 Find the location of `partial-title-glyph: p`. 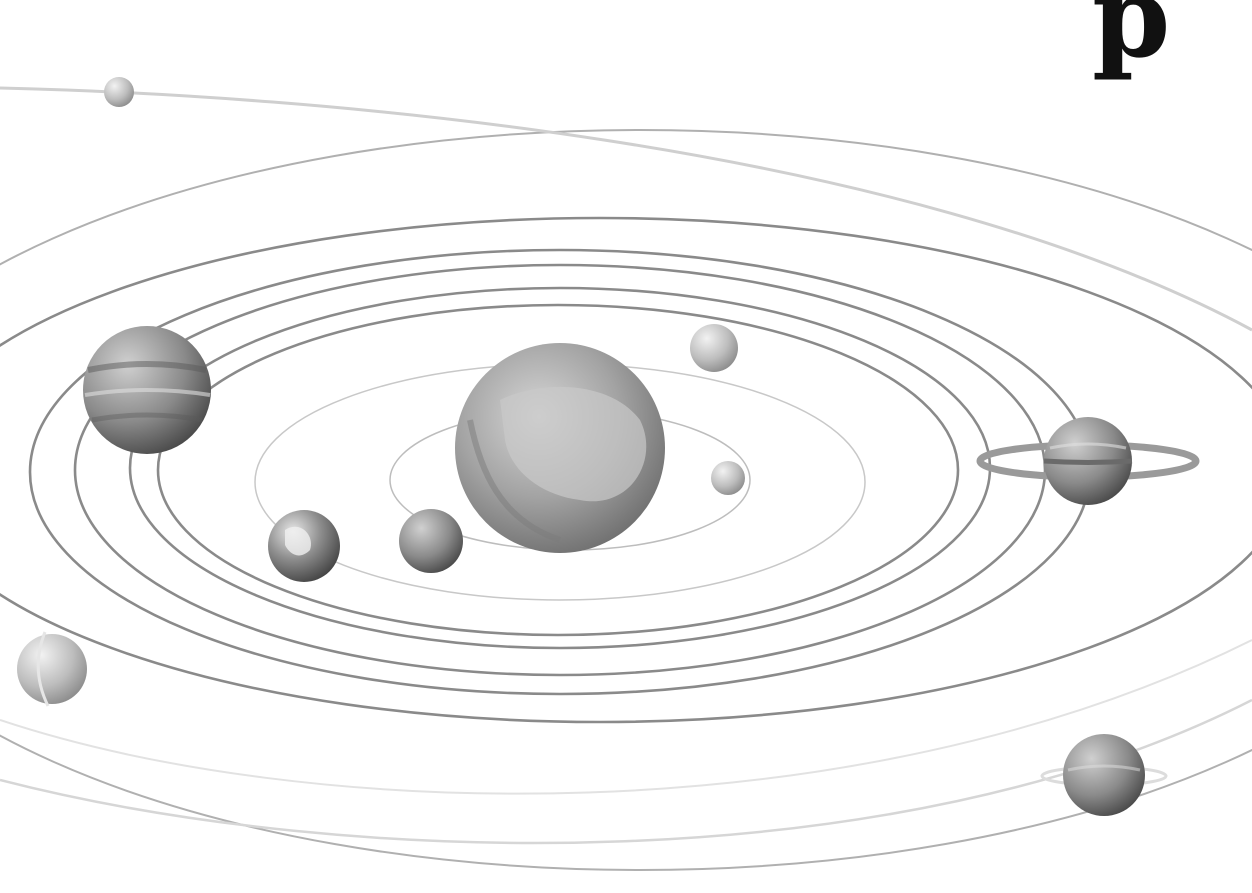

partial-title-glyph: p is located at coordinates (1131, 41).